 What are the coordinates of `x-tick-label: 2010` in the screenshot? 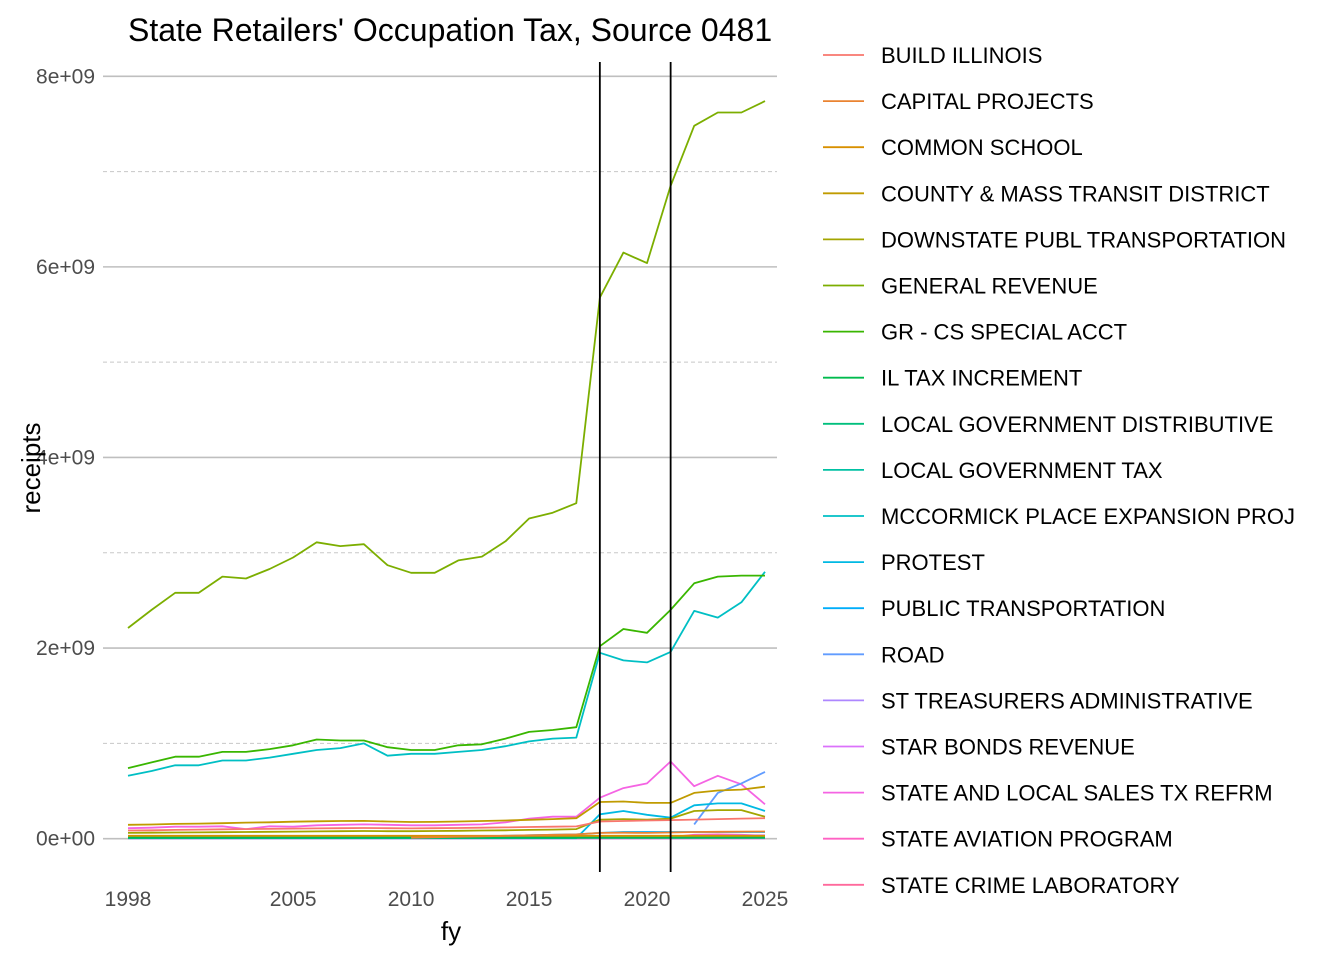 It's located at (411, 899).